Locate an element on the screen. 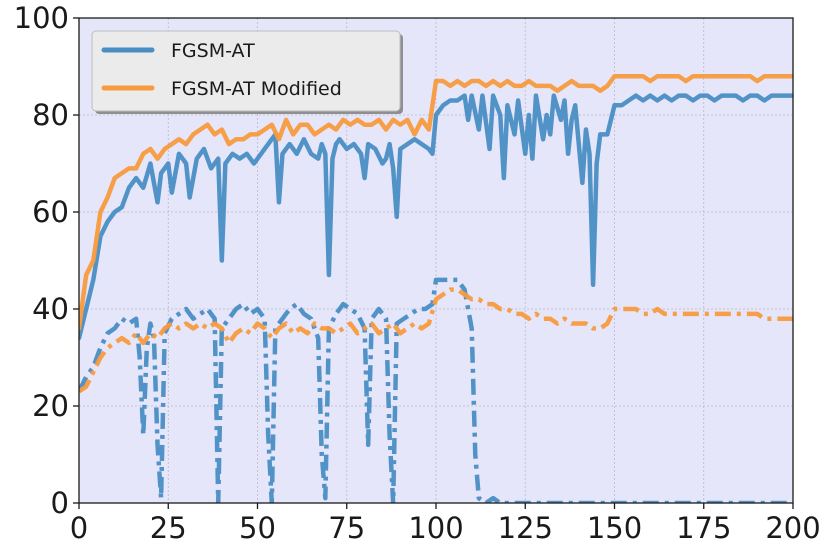 Image resolution: width=830 pixels, height=554 pixels. x-tick-label: 75 is located at coordinates (346, 528).